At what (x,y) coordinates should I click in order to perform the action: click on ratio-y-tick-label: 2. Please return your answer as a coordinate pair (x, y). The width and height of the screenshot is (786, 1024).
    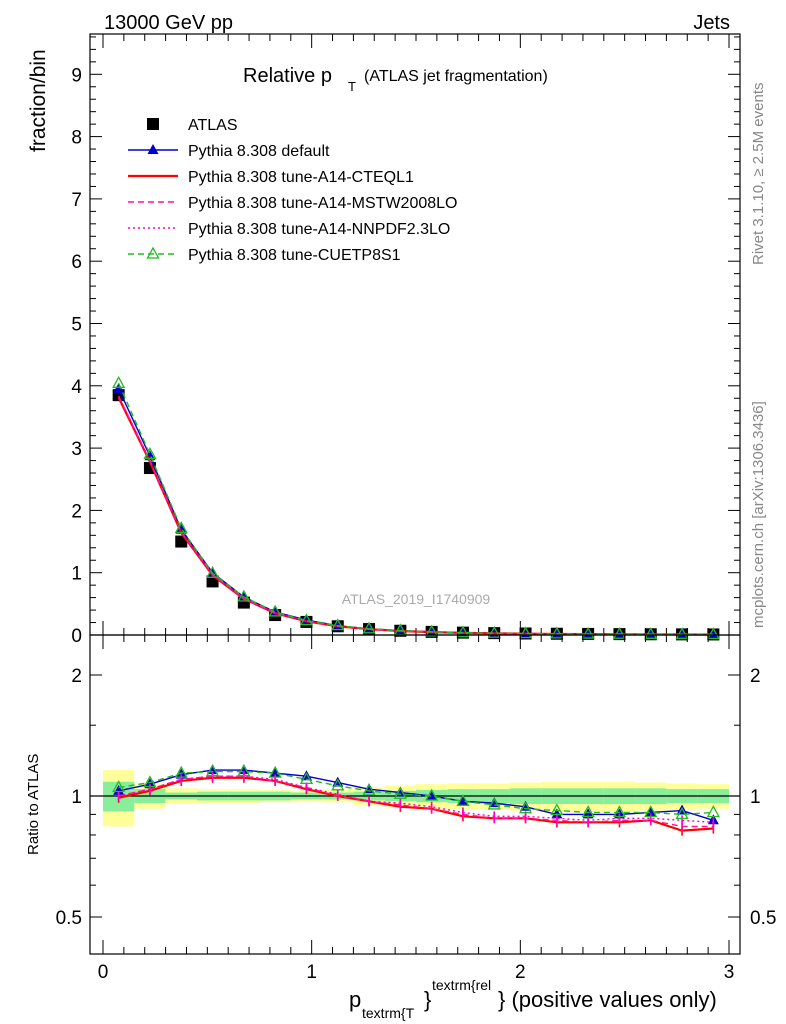
    Looking at the image, I should click on (76, 676).